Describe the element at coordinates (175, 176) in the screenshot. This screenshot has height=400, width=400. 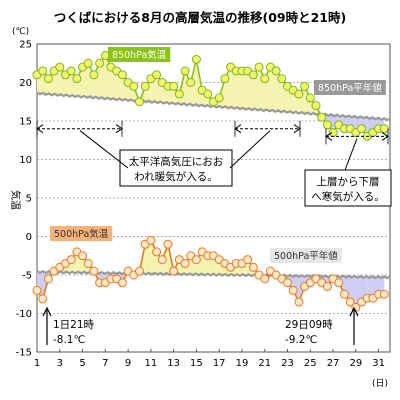
I see `annotation-line: われ暖気が入る。` at that location.